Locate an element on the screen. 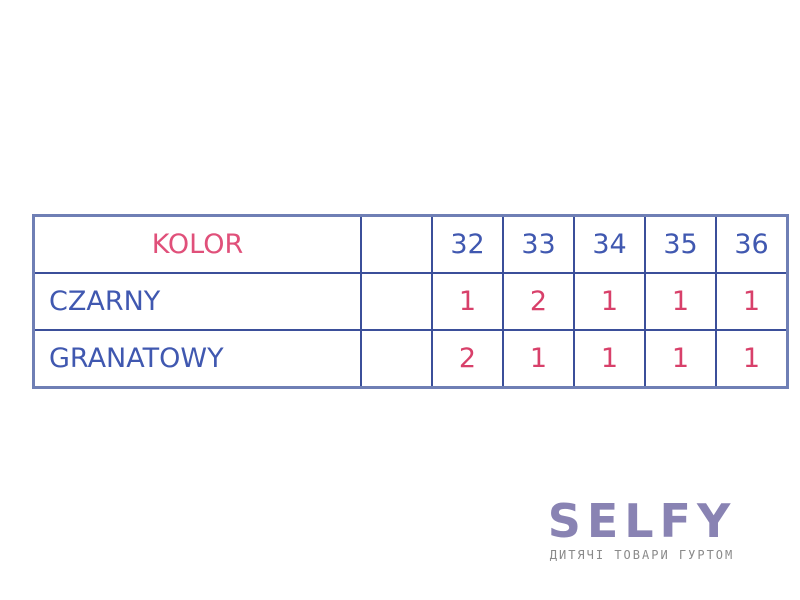 This screenshot has height=600, width=800. row-color-label: CZARNY is located at coordinates (197, 301).